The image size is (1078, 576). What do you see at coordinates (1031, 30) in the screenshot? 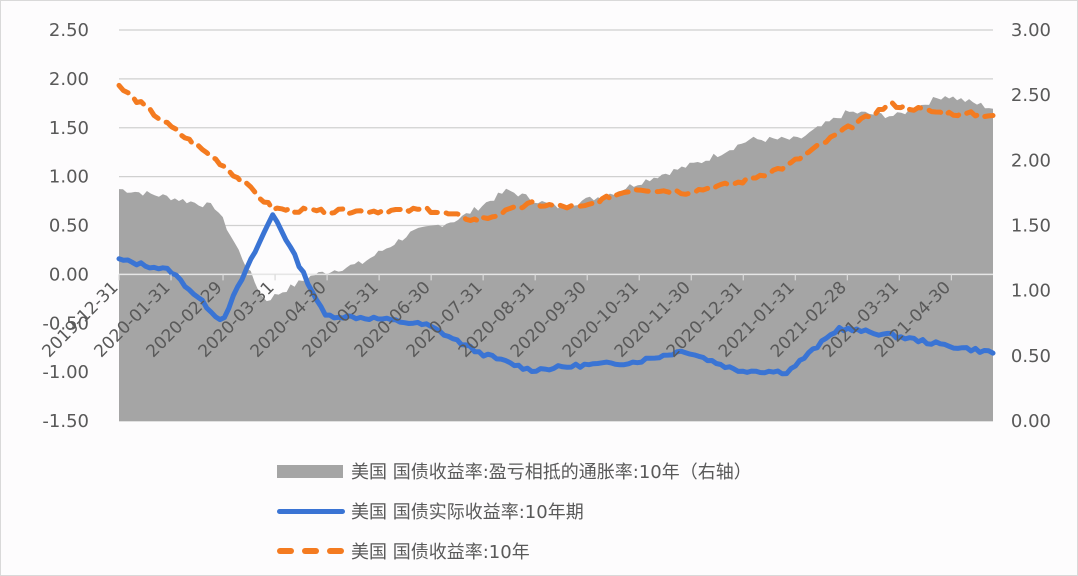
I see `right-y-tick-label: 3.00` at bounding box center [1031, 30].